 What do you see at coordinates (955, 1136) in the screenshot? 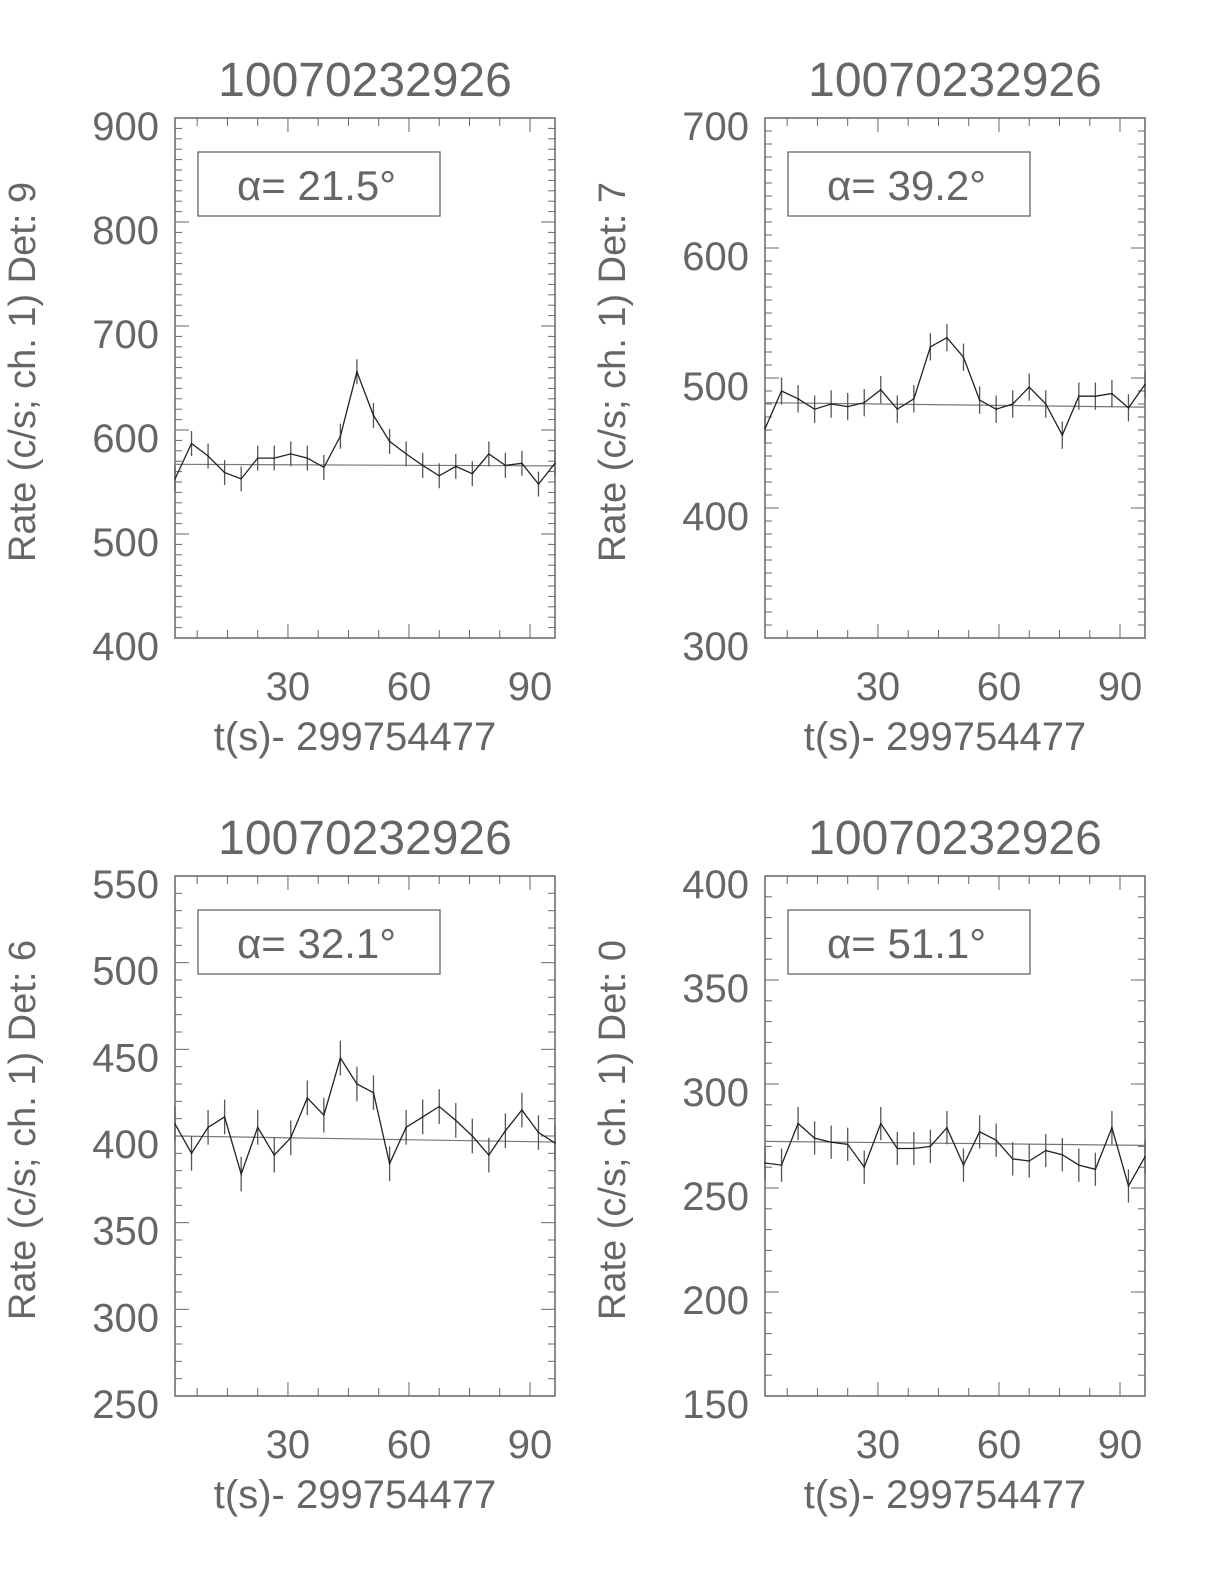
I see `plot-frame` at bounding box center [955, 1136].